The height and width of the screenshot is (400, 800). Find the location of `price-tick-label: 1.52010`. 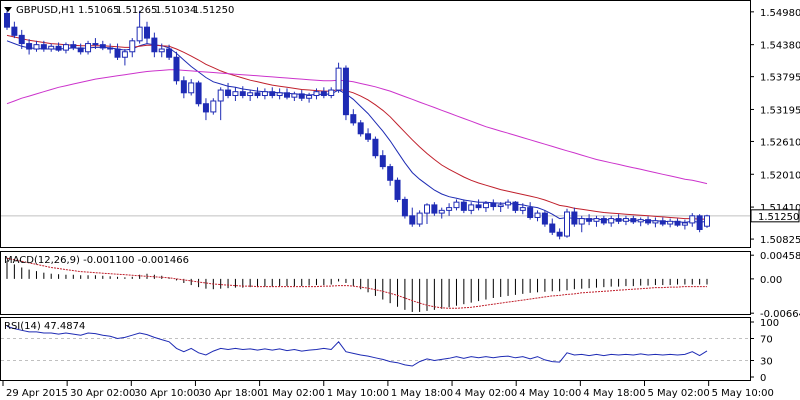

price-tick-label: 1.52010 is located at coordinates (780, 175).